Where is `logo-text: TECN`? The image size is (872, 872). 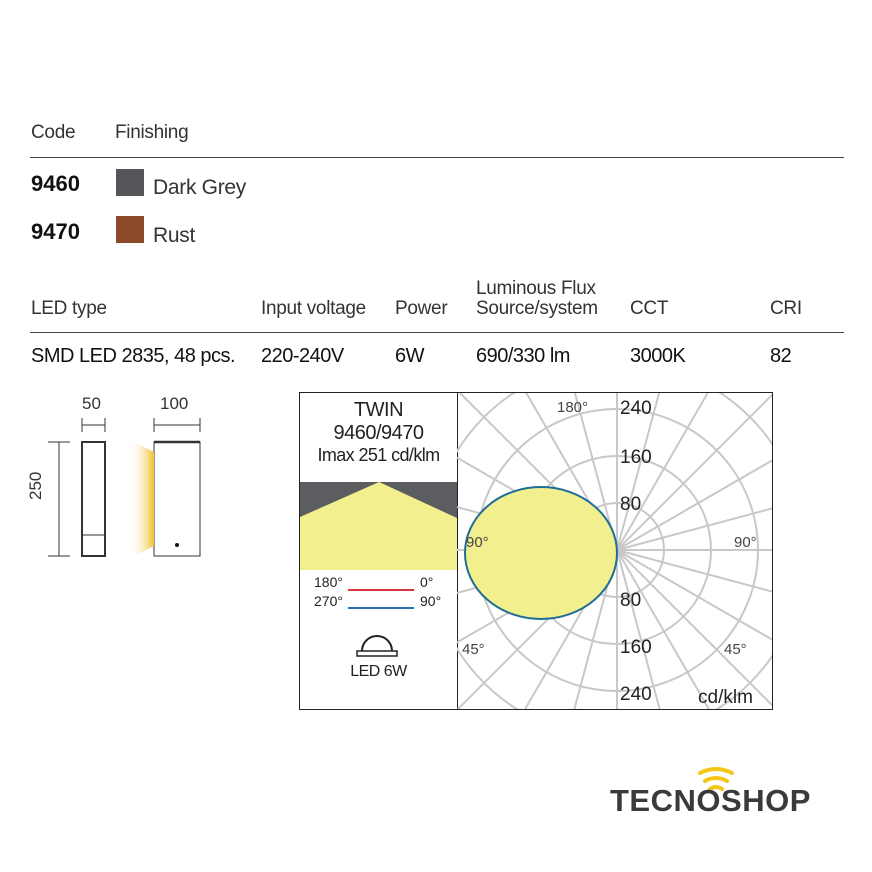
logo-text: TECN is located at coordinates (653, 800).